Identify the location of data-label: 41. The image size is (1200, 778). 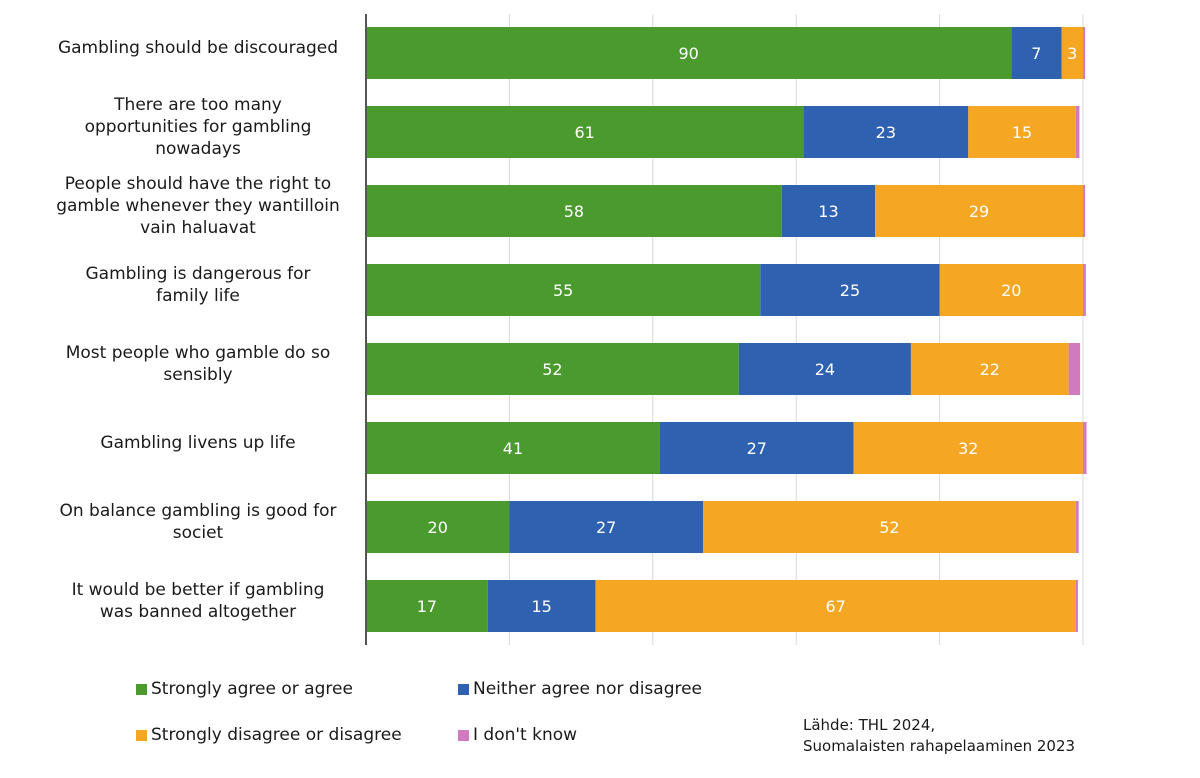
(513, 448).